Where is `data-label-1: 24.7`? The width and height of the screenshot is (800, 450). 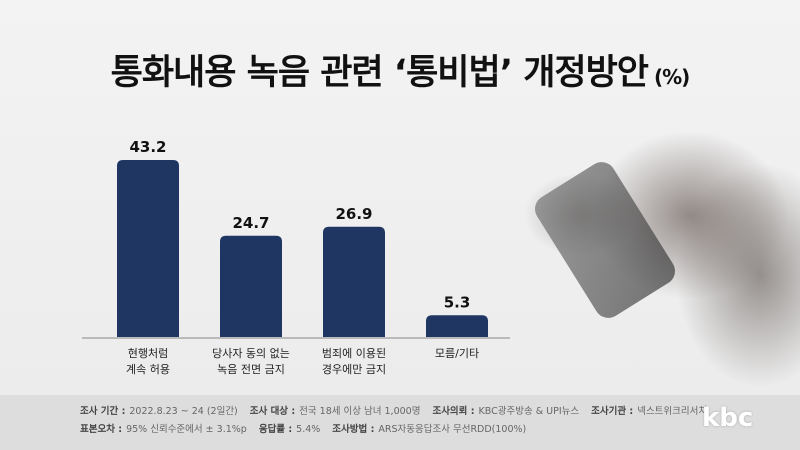 data-label-1: 24.7 is located at coordinates (250, 223).